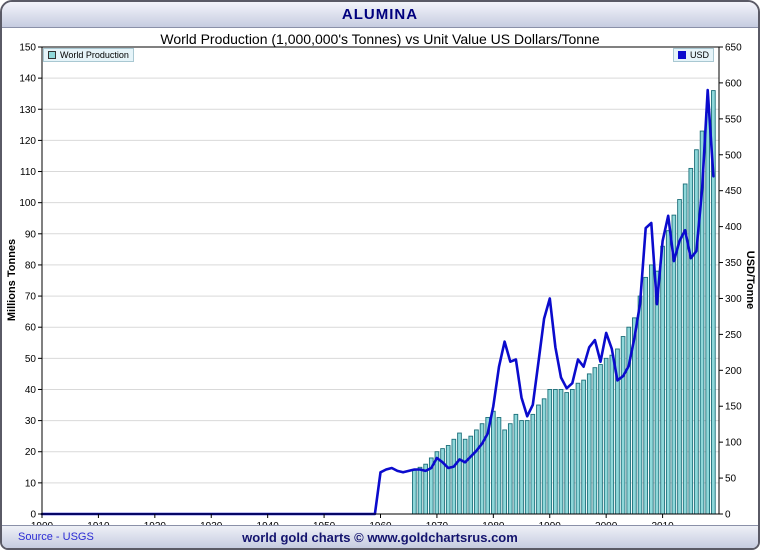 This screenshot has width=760, height=550. What do you see at coordinates (733, 119) in the screenshot?
I see `svg-text: 550` at bounding box center [733, 119].